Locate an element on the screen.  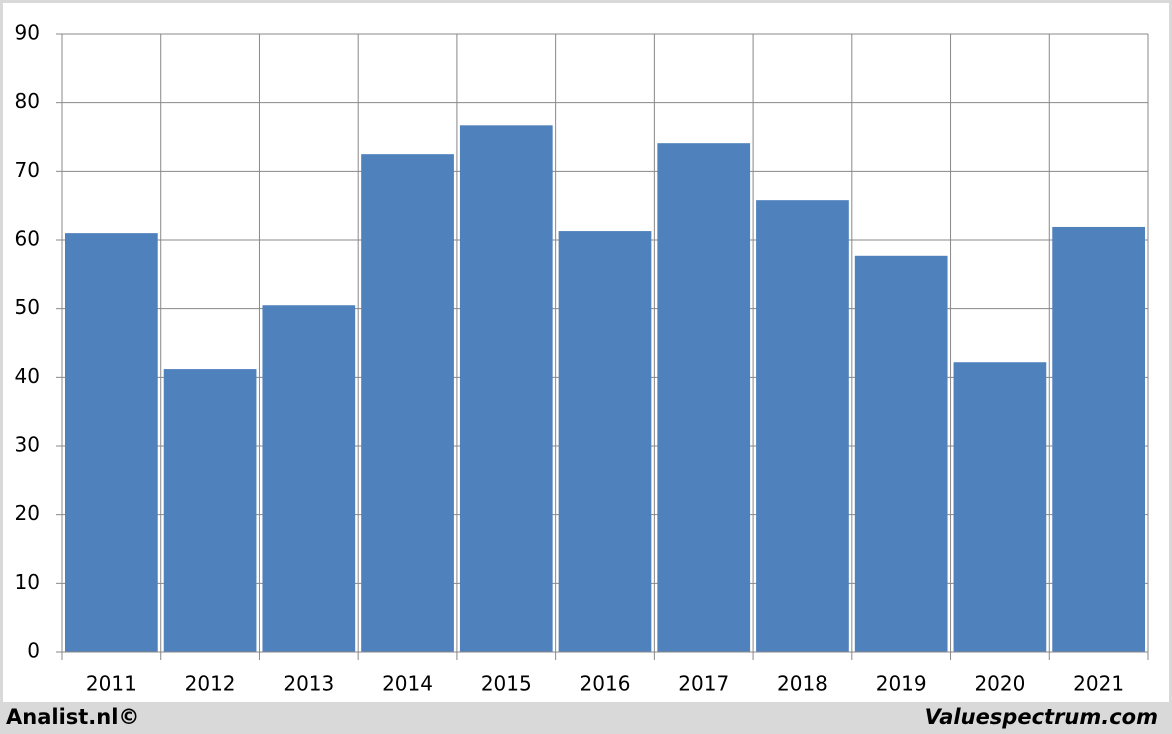
y-tick-label: 30 is located at coordinates (27, 445).